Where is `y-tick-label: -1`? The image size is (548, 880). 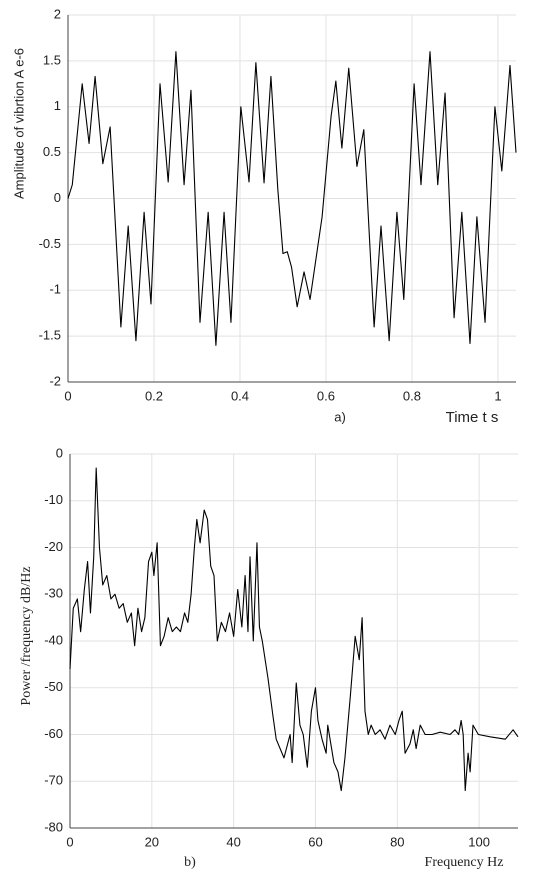 y-tick-label: -1 is located at coordinates (55, 289).